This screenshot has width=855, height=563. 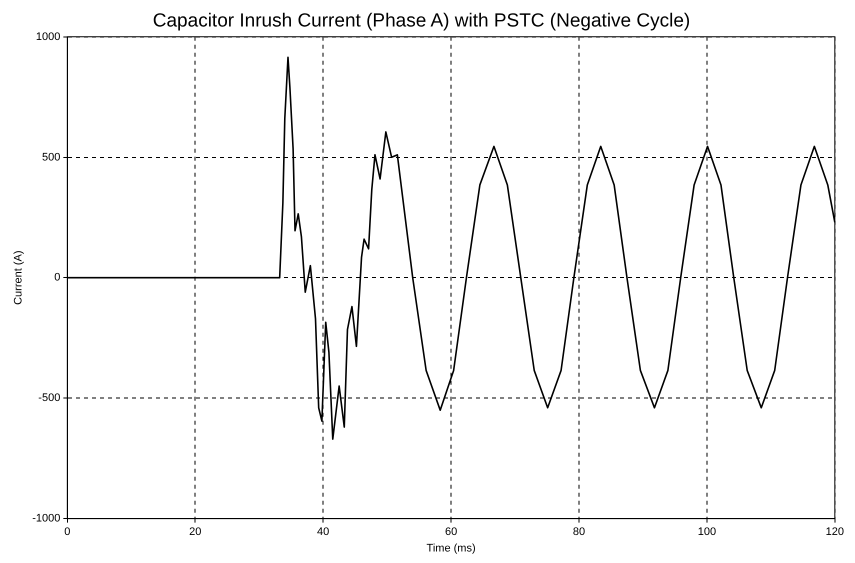 What do you see at coordinates (67, 532) in the screenshot?
I see `x-tick-label: 0` at bounding box center [67, 532].